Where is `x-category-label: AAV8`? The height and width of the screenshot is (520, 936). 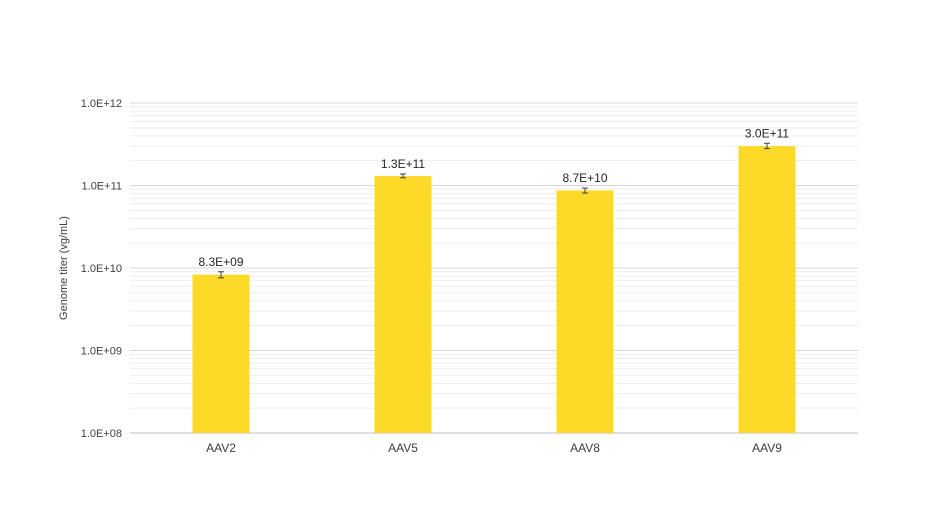 x-category-label: AAV8 is located at coordinates (585, 448).